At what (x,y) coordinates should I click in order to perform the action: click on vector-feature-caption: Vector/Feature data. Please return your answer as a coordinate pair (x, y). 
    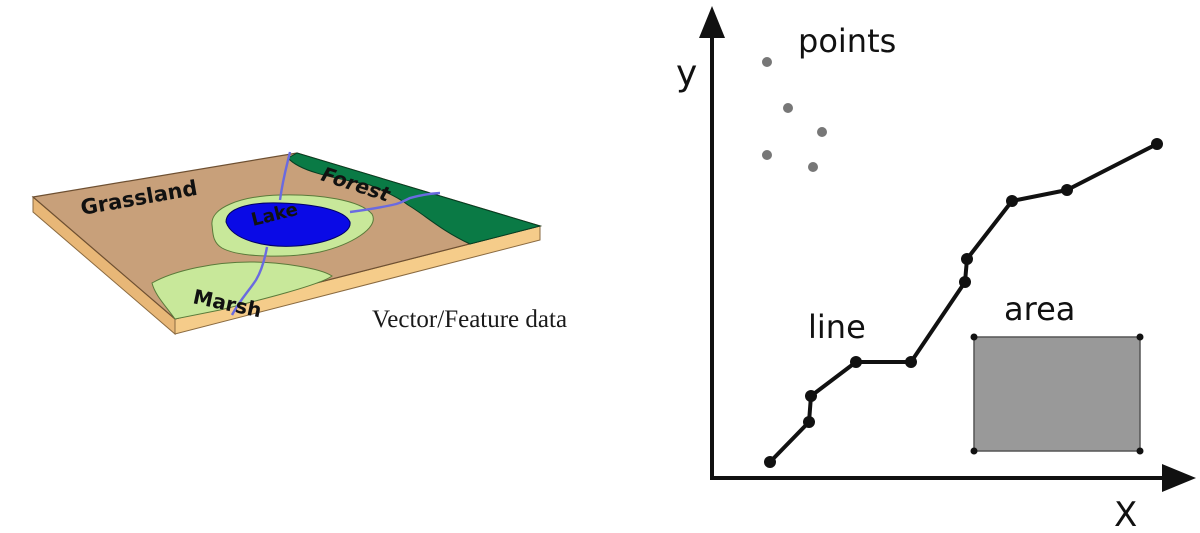
    Looking at the image, I should click on (470, 319).